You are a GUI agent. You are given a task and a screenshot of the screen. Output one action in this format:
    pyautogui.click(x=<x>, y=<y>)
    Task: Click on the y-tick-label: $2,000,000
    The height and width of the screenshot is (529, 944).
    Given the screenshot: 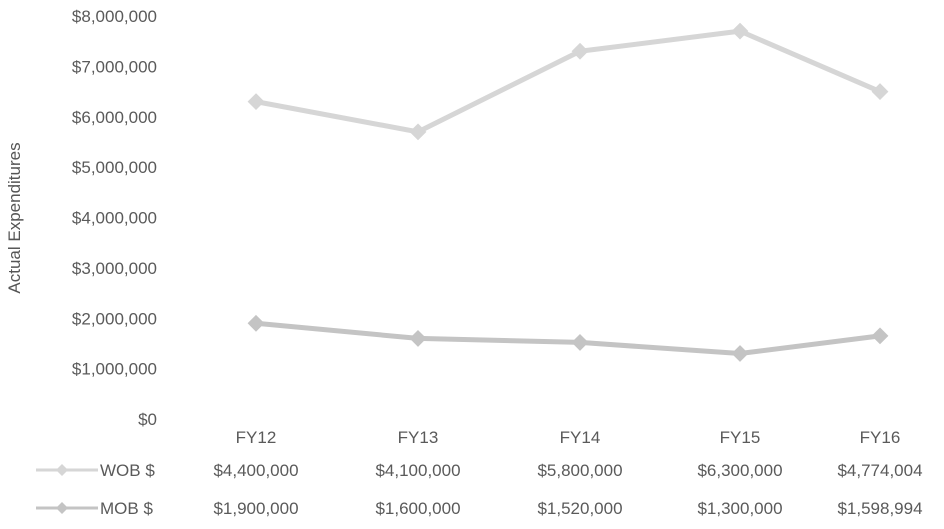 What is the action you would take?
    pyautogui.click(x=114, y=318)
    